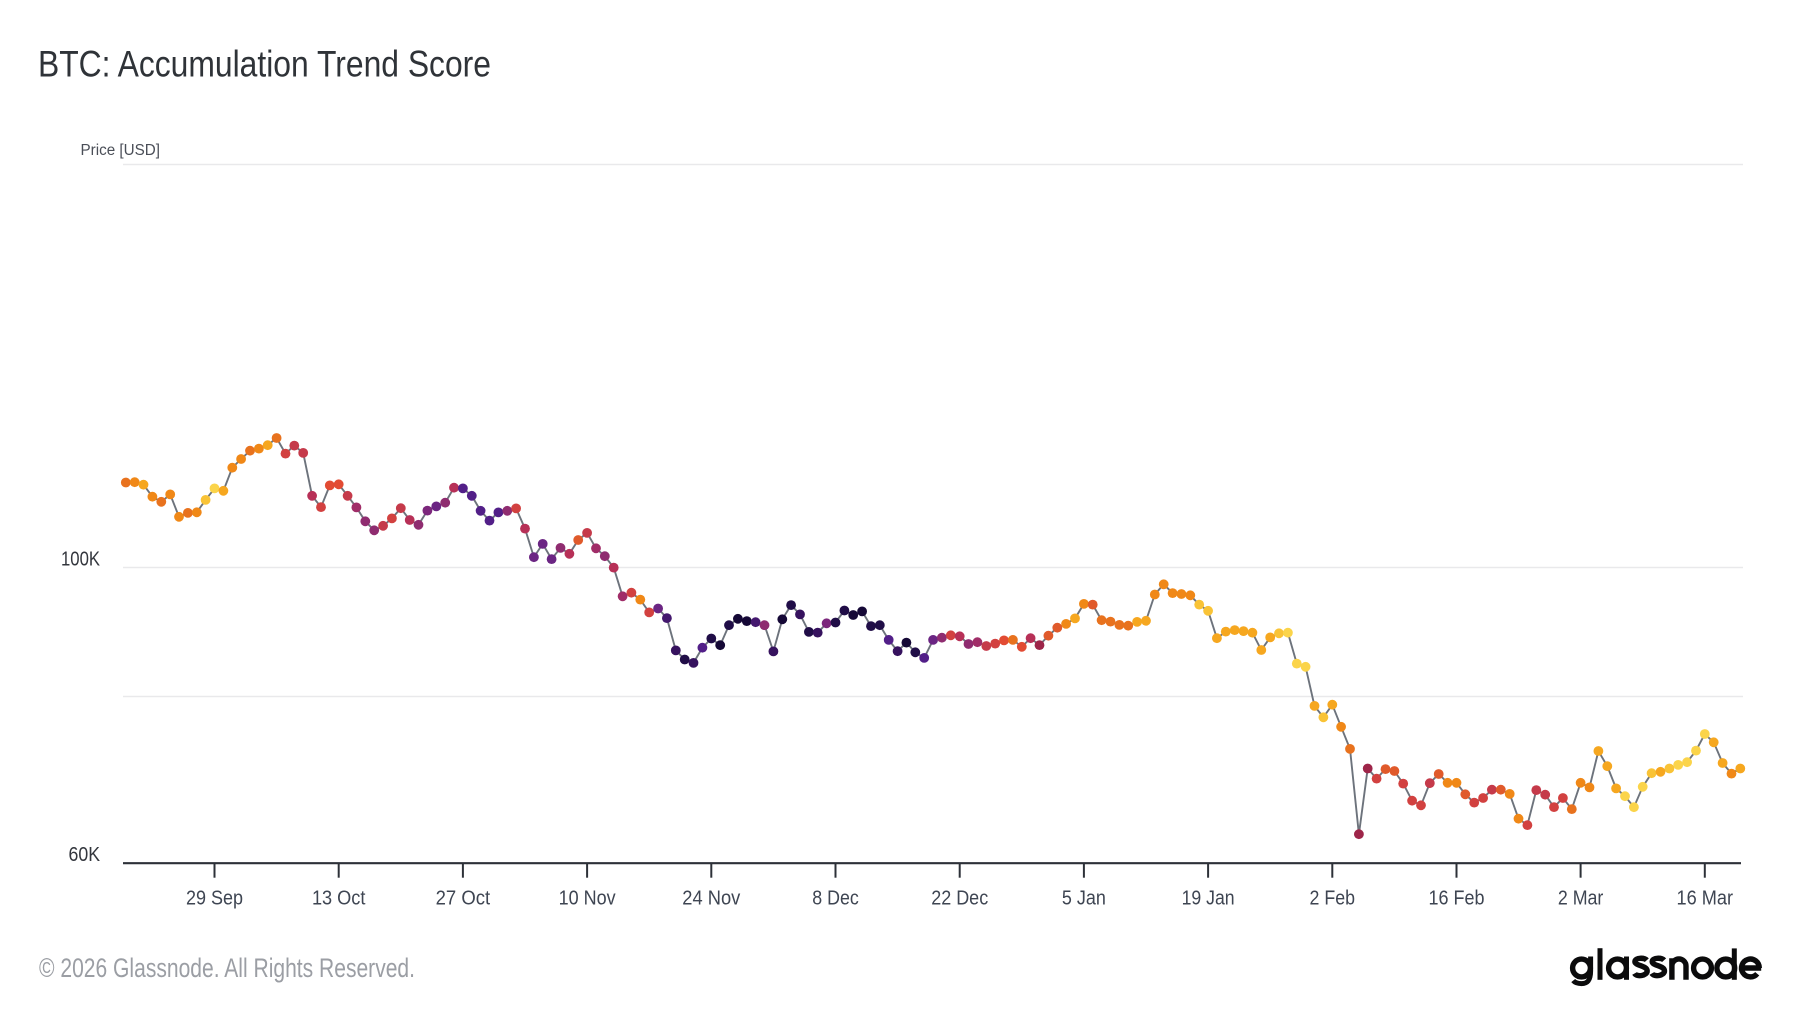 The height and width of the screenshot is (1018, 1800). What do you see at coordinates (711, 898) in the screenshot?
I see `svg-text: 24 Nov` at bounding box center [711, 898].